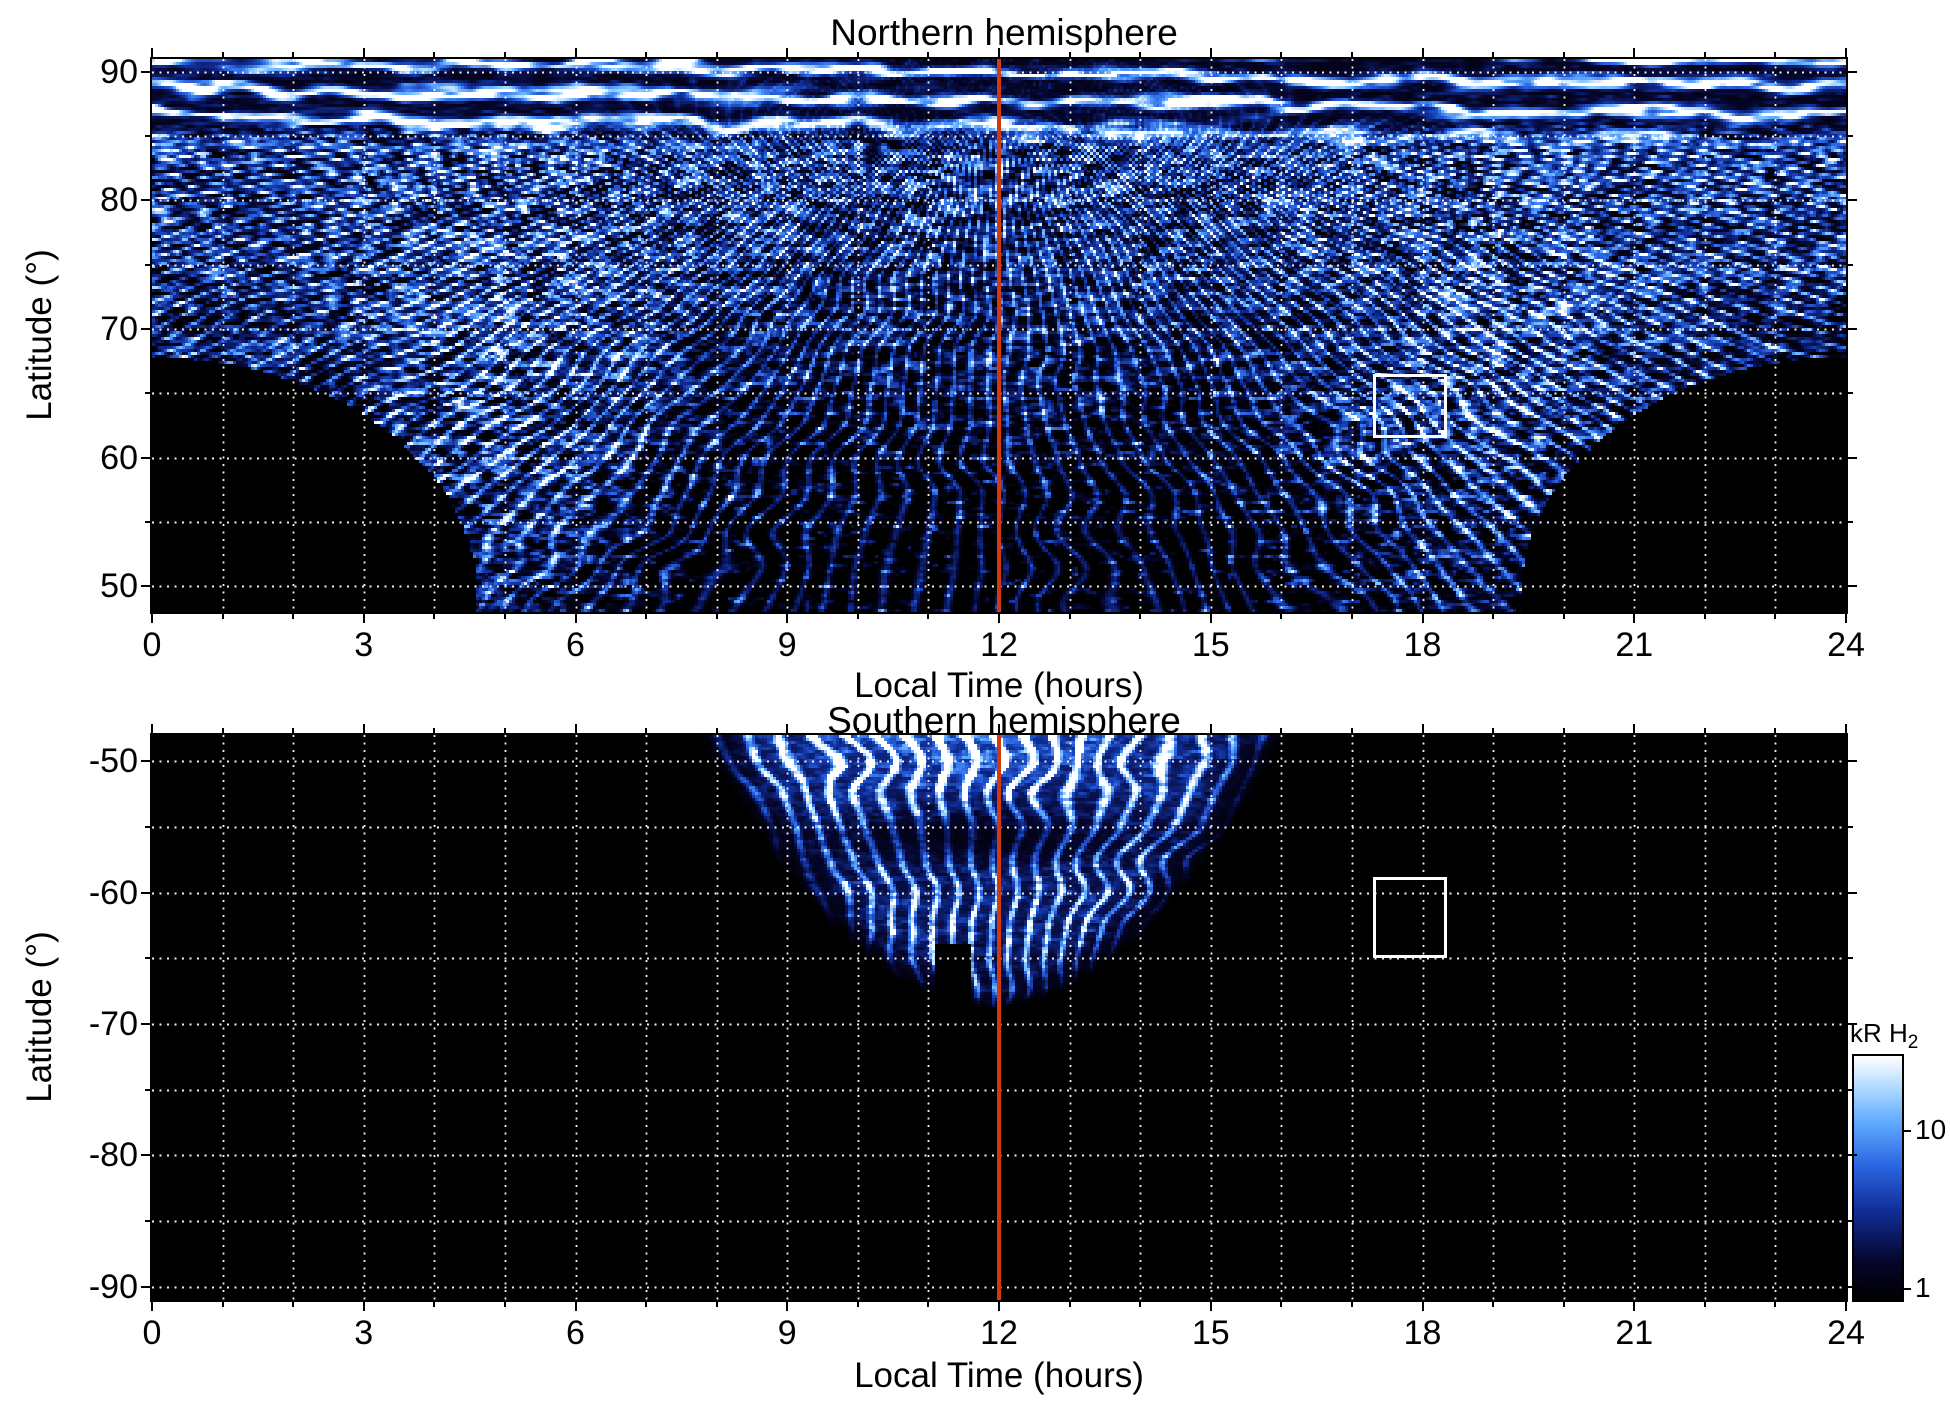 This screenshot has height=1423, width=1950. I want to click on y-tick-label: 70, so click(119, 329).